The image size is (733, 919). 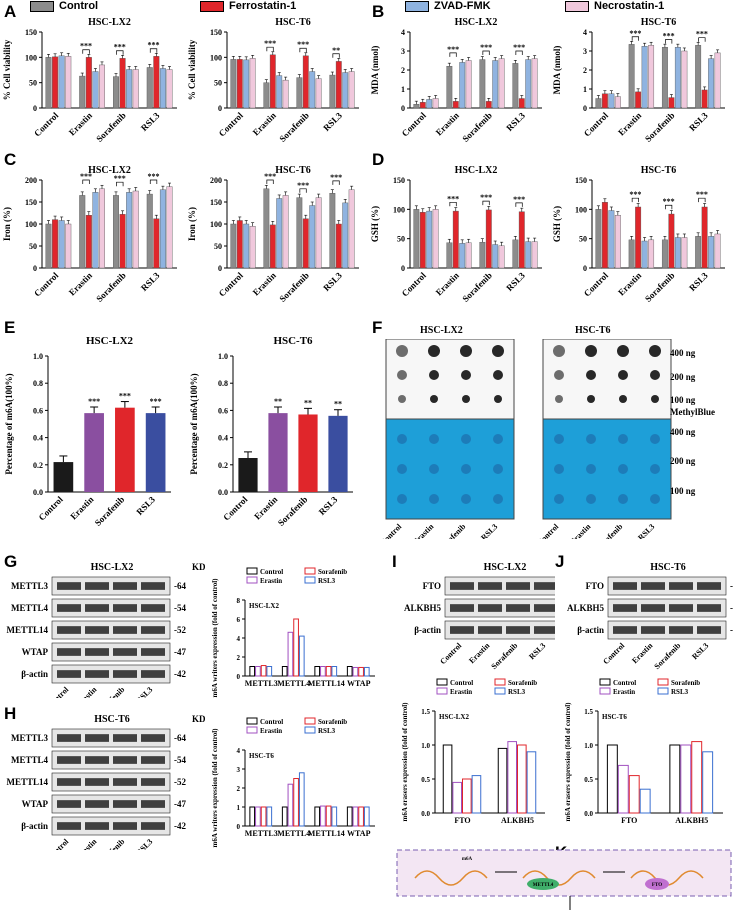 I want to click on band-size: -52, so click(x=180, y=782).